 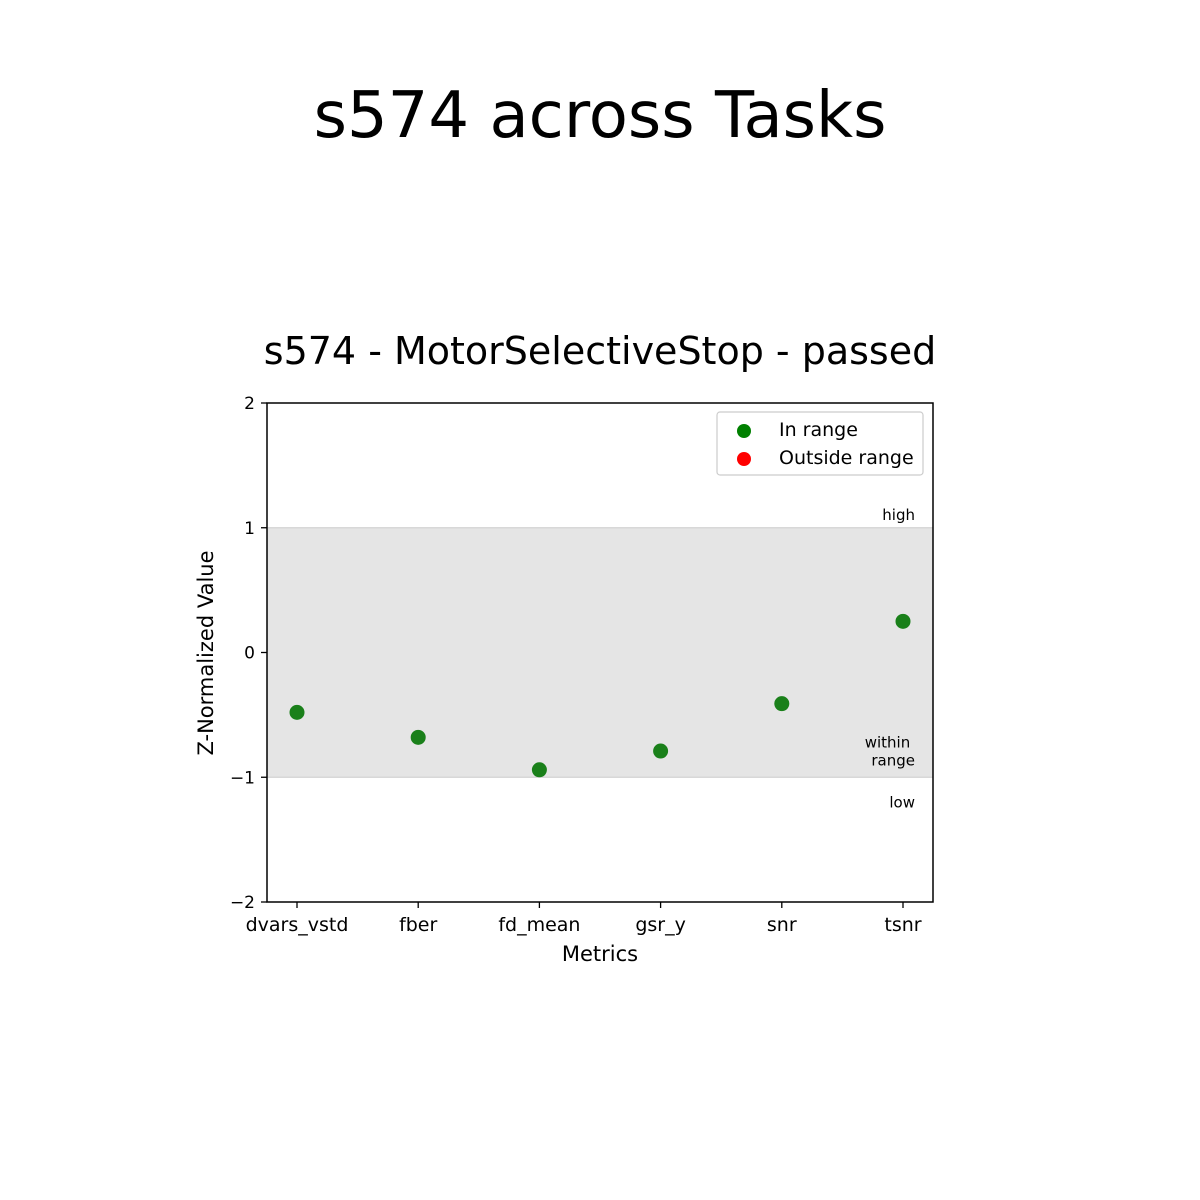 I want to click on range-band, so click(x=600, y=652).